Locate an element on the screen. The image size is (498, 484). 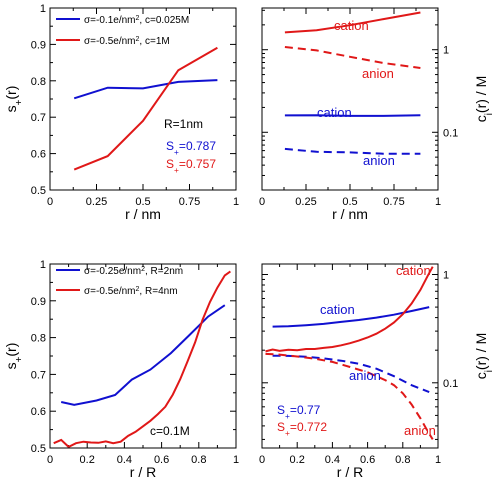
frame-bottom-left is located at coordinates (143, 356).